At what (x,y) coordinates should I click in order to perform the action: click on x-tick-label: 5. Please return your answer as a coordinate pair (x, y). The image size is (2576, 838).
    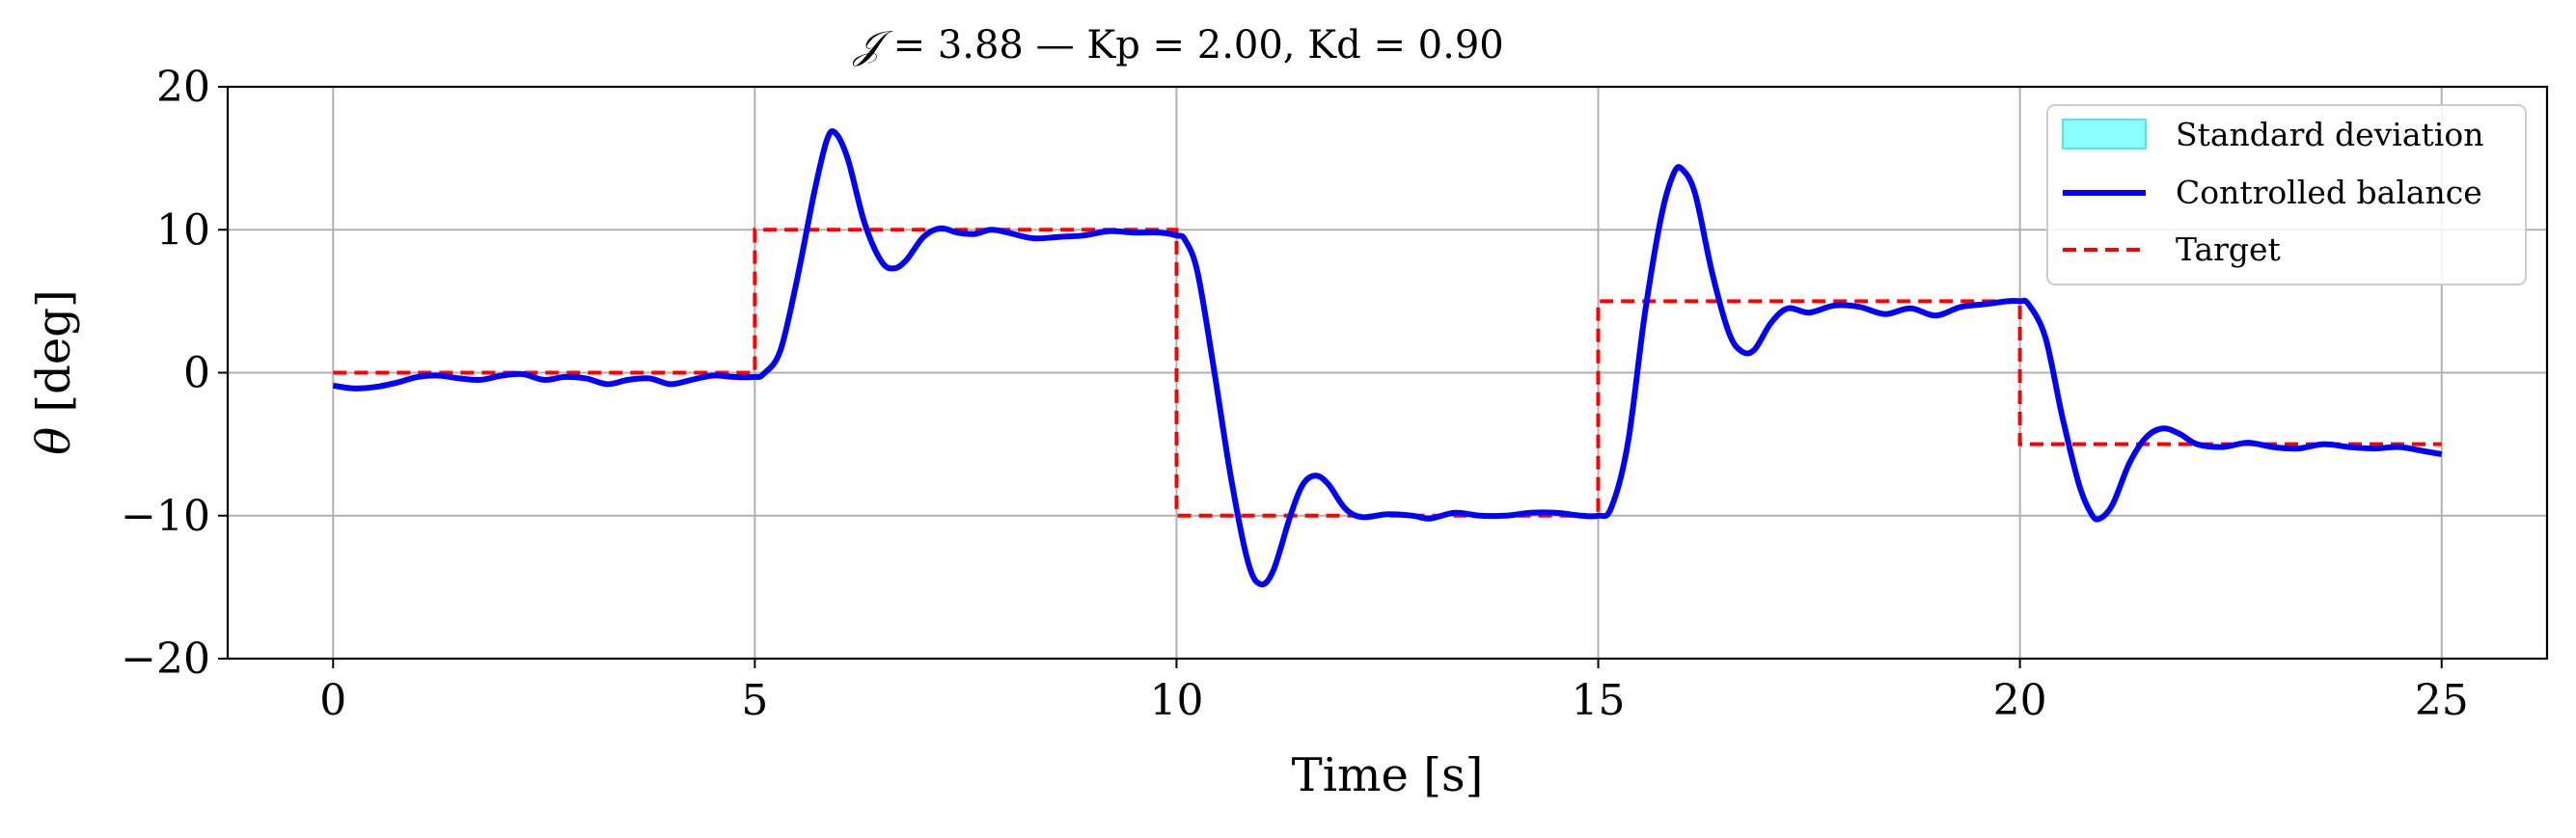
    Looking at the image, I should click on (755, 700).